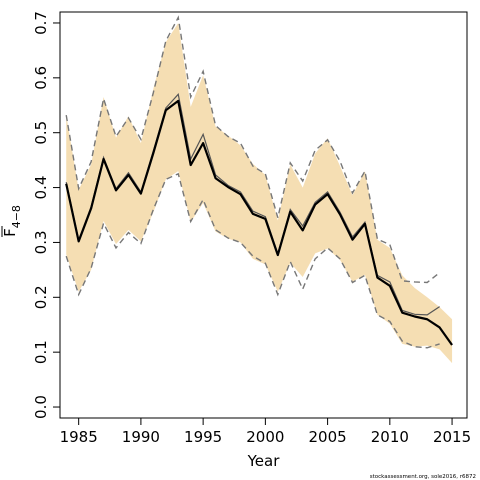  I want to click on y-tick-label: 0.2, so click(41, 297).